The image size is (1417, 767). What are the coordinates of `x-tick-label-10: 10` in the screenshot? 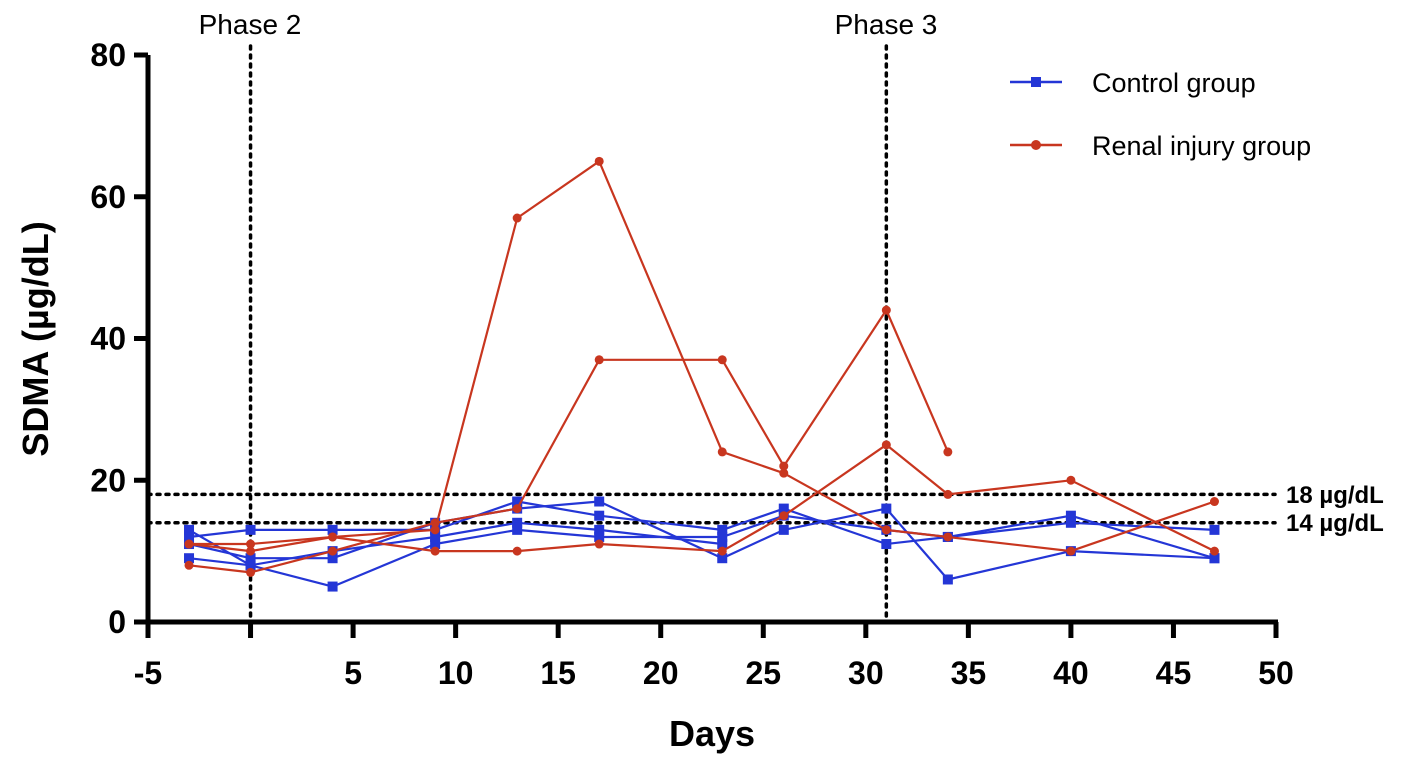 It's located at (456, 673).